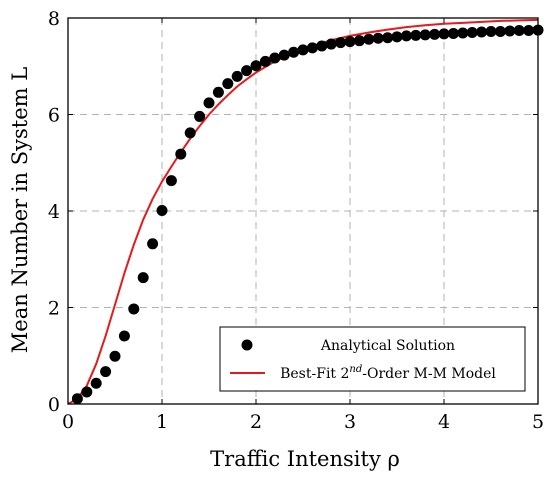 This screenshot has height=479, width=550. I want to click on y-tick-label-0: 0, so click(54, 405).